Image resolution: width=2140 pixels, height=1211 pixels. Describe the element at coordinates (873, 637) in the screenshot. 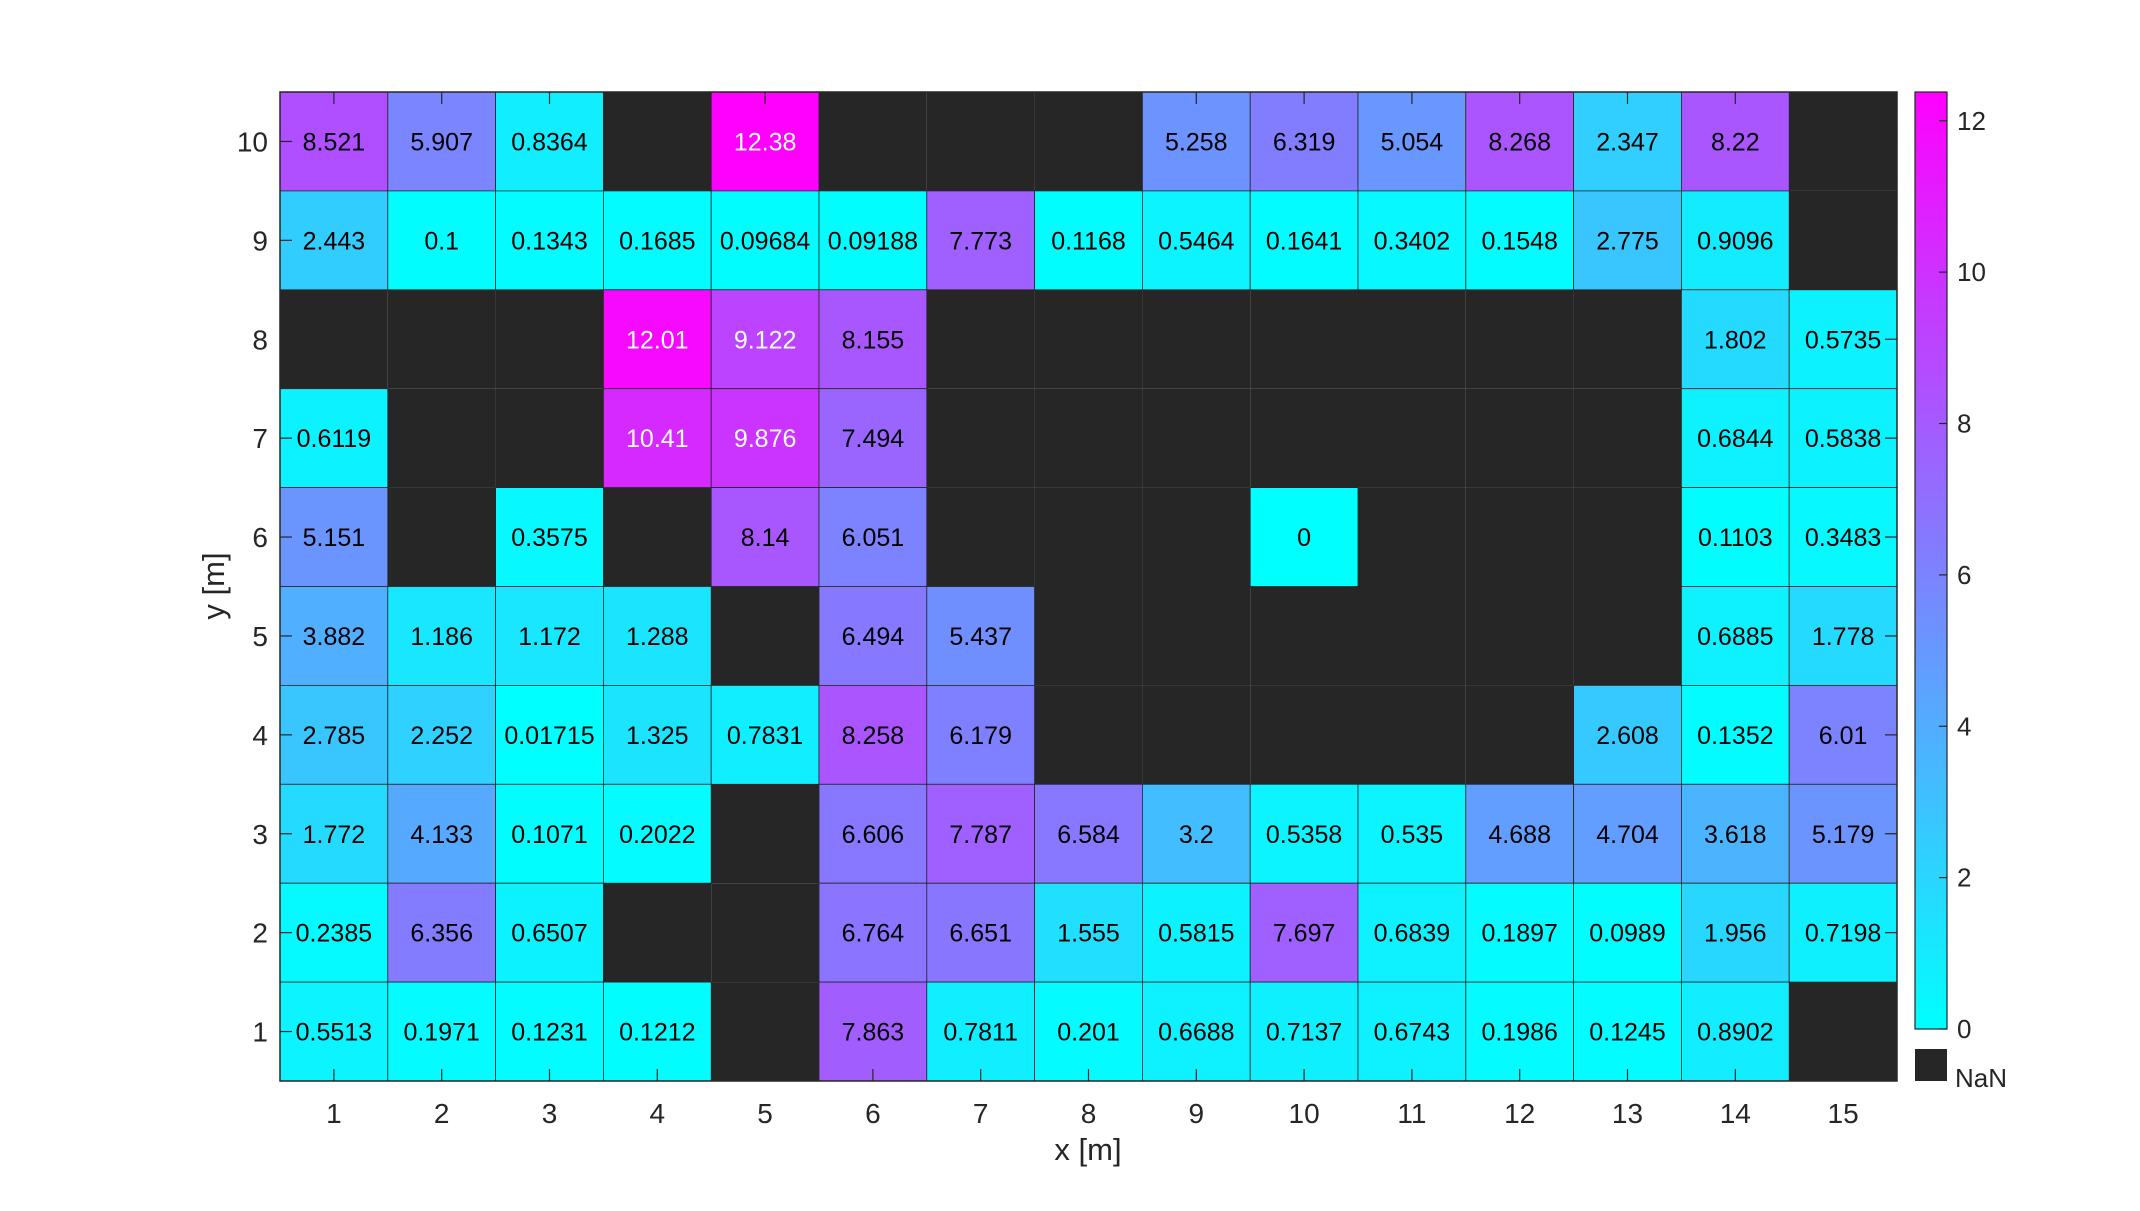

I see `cell-value-label: 6.494` at that location.